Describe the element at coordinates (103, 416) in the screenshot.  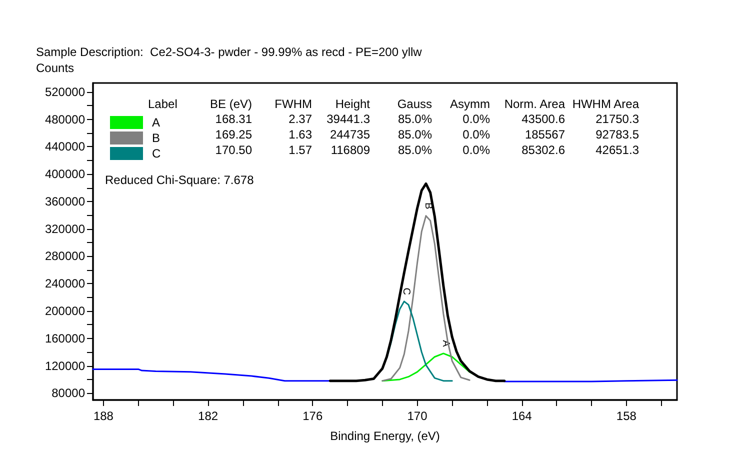
I see `x-tick-label: 188` at that location.